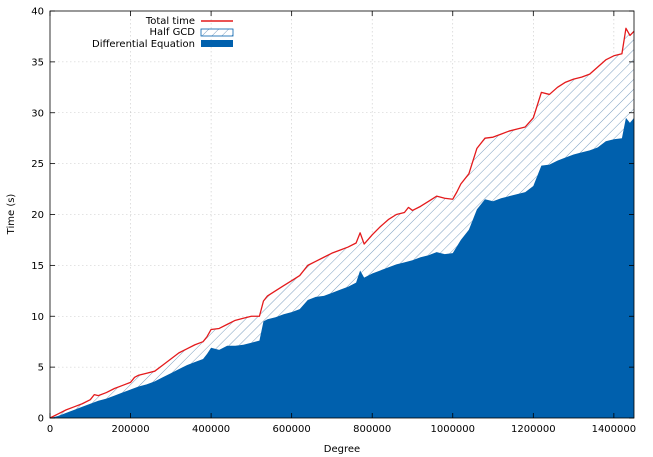 This screenshot has width=653, height=457. I want to click on y-tick-label: 15, so click(37, 266).